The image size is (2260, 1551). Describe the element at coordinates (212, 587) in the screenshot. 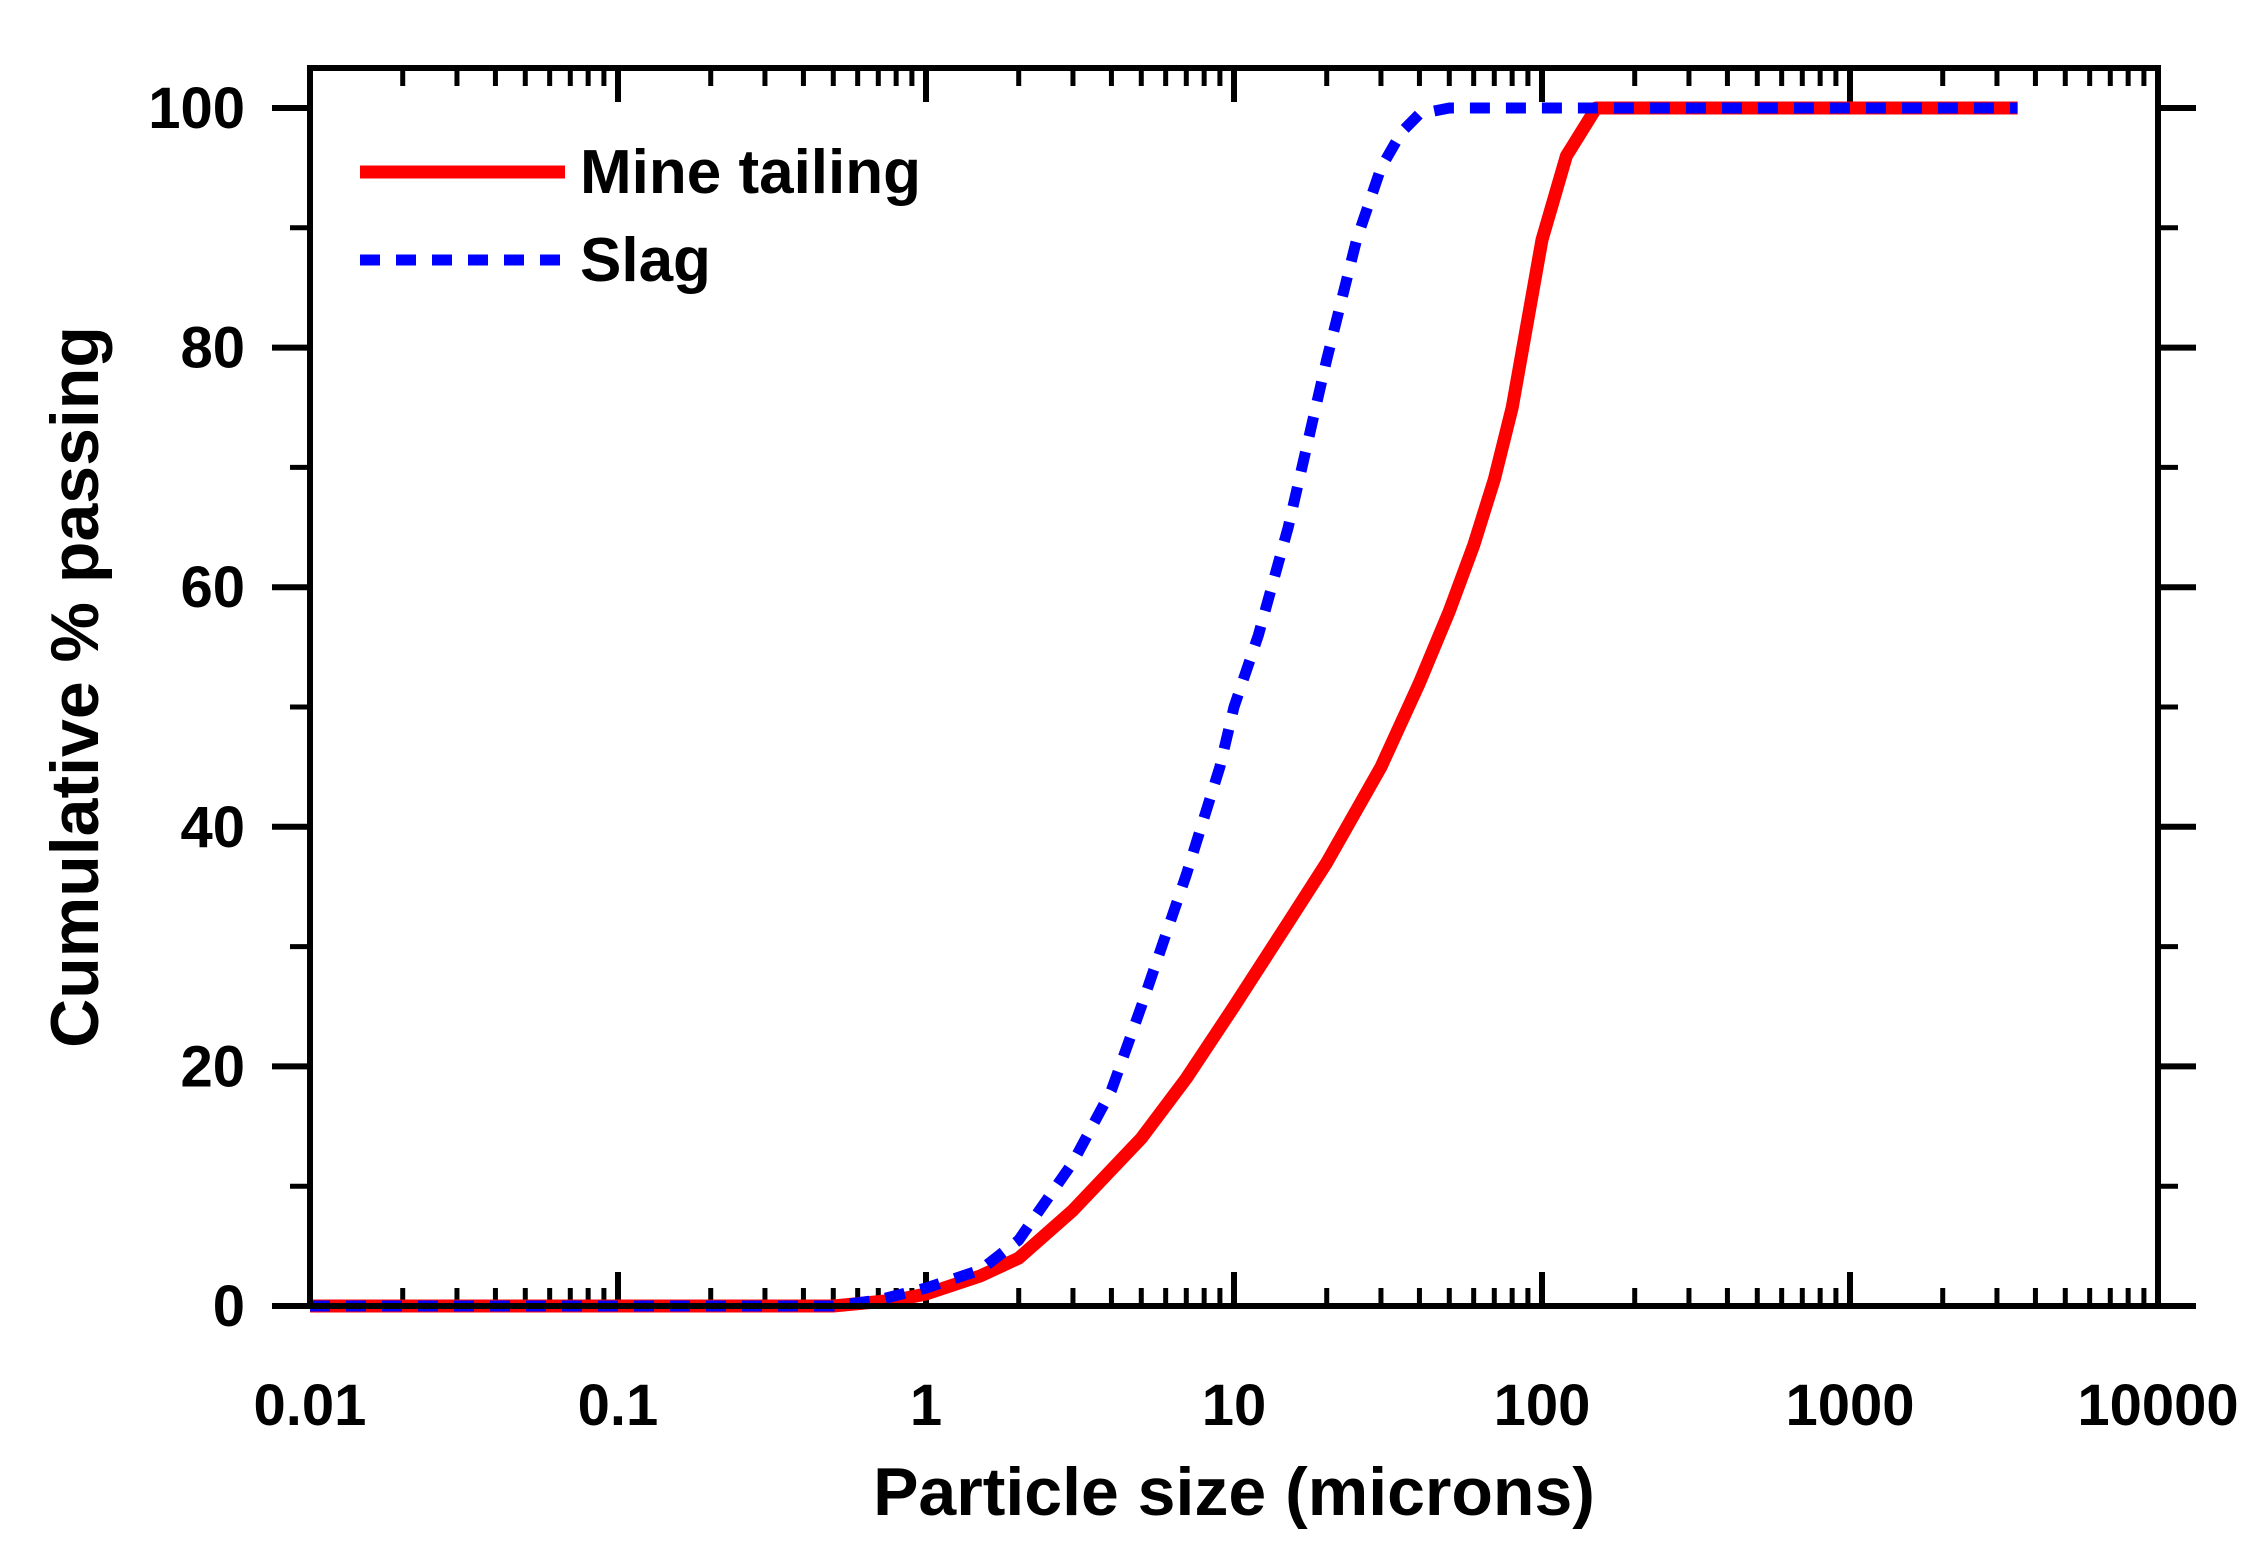

I see `y-tick-label: 60` at that location.